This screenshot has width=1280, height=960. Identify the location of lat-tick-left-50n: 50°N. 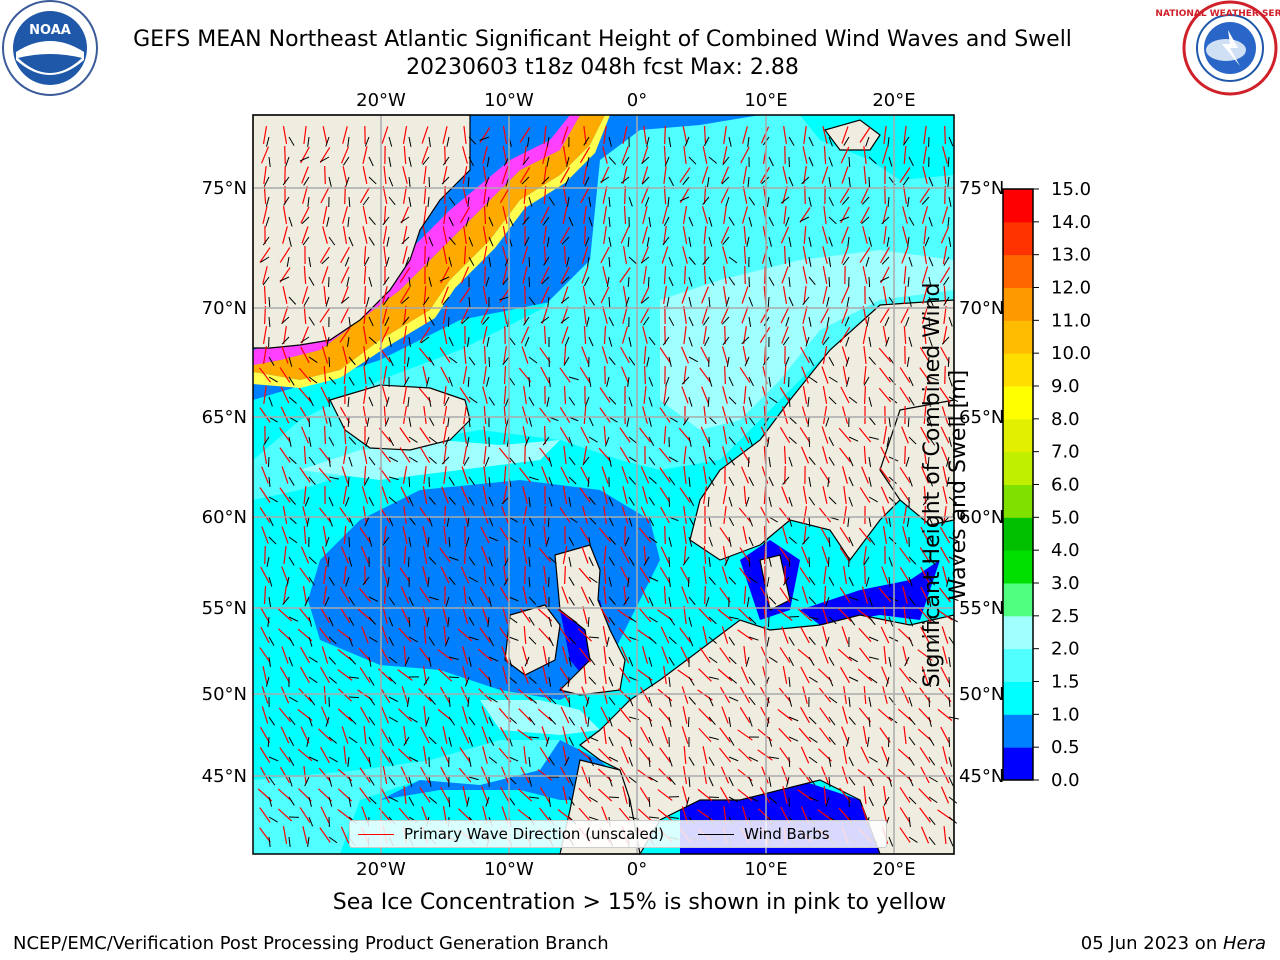
(224, 694).